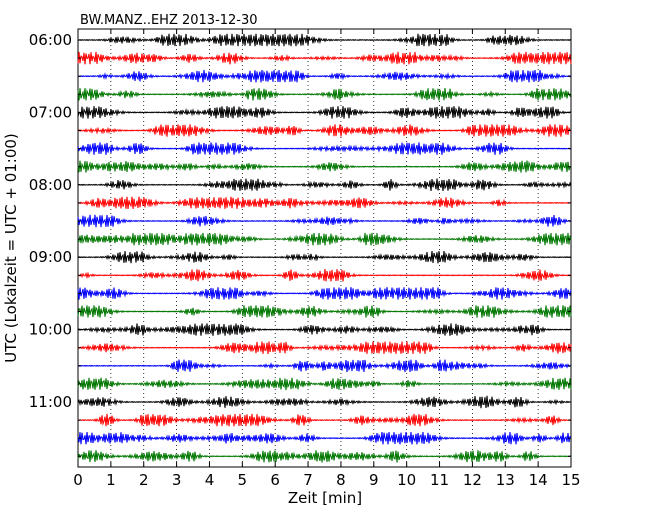 The image size is (650, 520). I want to click on y-tick-label: 09:00, so click(50, 257).